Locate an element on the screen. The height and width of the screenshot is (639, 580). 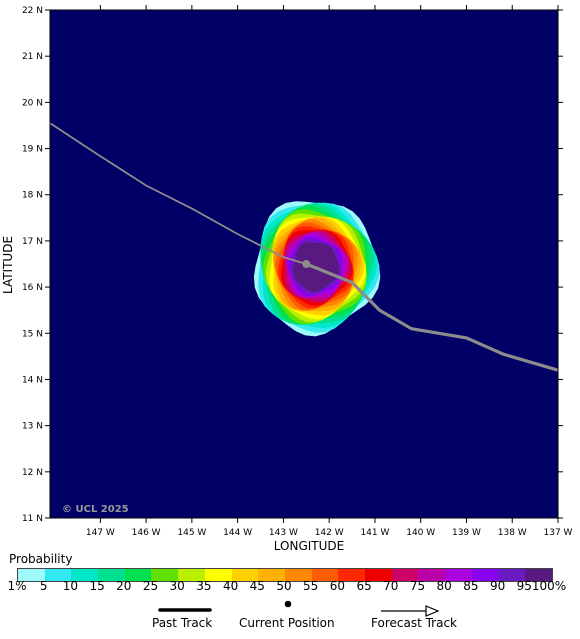
legend-label: 15 is located at coordinates (97, 586).